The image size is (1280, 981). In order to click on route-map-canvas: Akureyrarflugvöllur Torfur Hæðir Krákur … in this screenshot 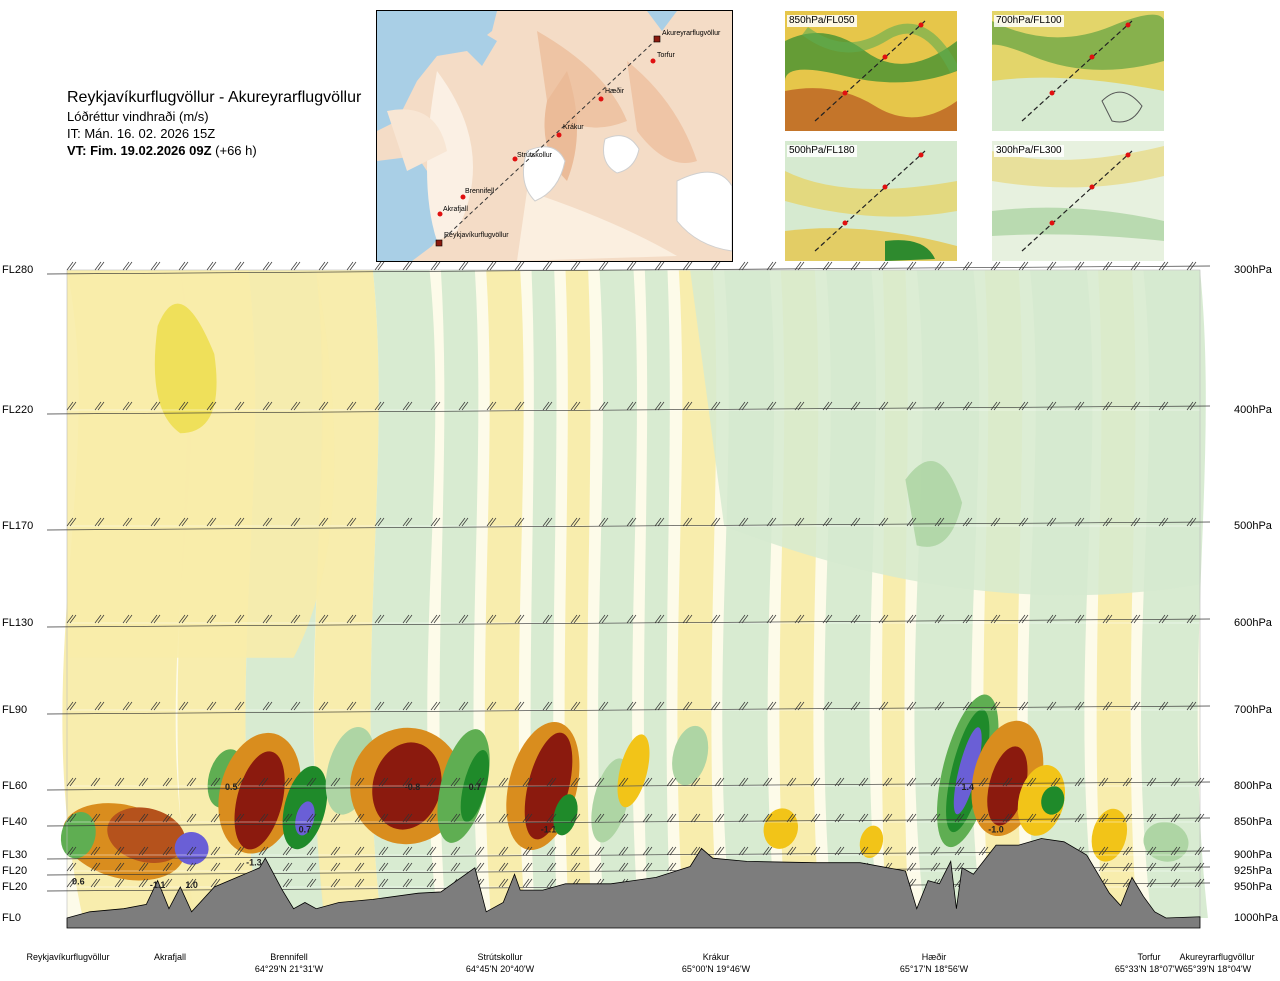, I will do `click(554, 136)`.